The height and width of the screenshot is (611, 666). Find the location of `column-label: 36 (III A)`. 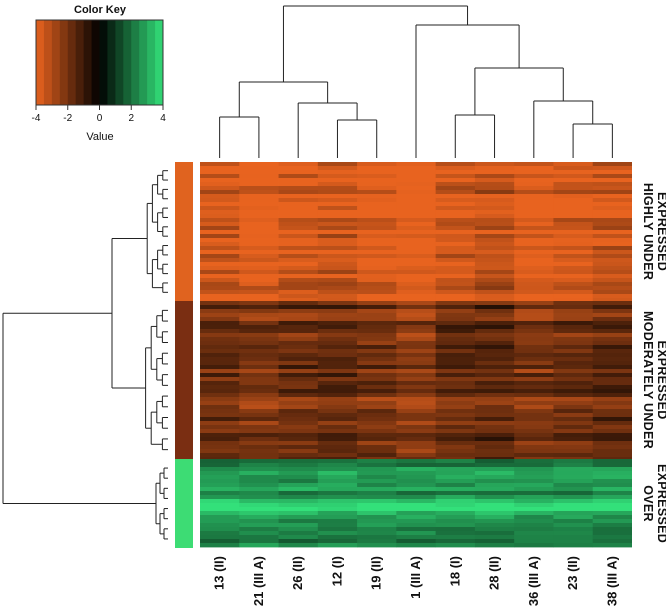

column-label: 36 (III A) is located at coordinates (533, 581).